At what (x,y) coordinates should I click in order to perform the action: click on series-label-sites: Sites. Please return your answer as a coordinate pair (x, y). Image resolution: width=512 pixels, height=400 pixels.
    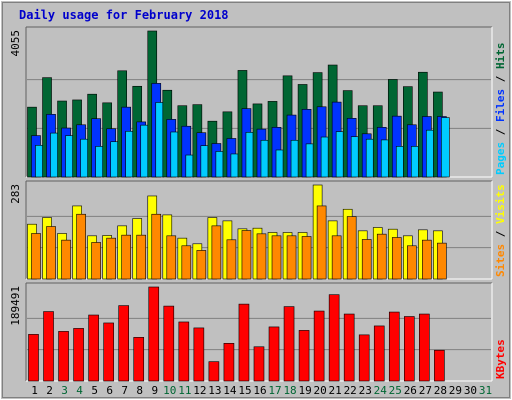
    Looking at the image, I should click on (500, 260).